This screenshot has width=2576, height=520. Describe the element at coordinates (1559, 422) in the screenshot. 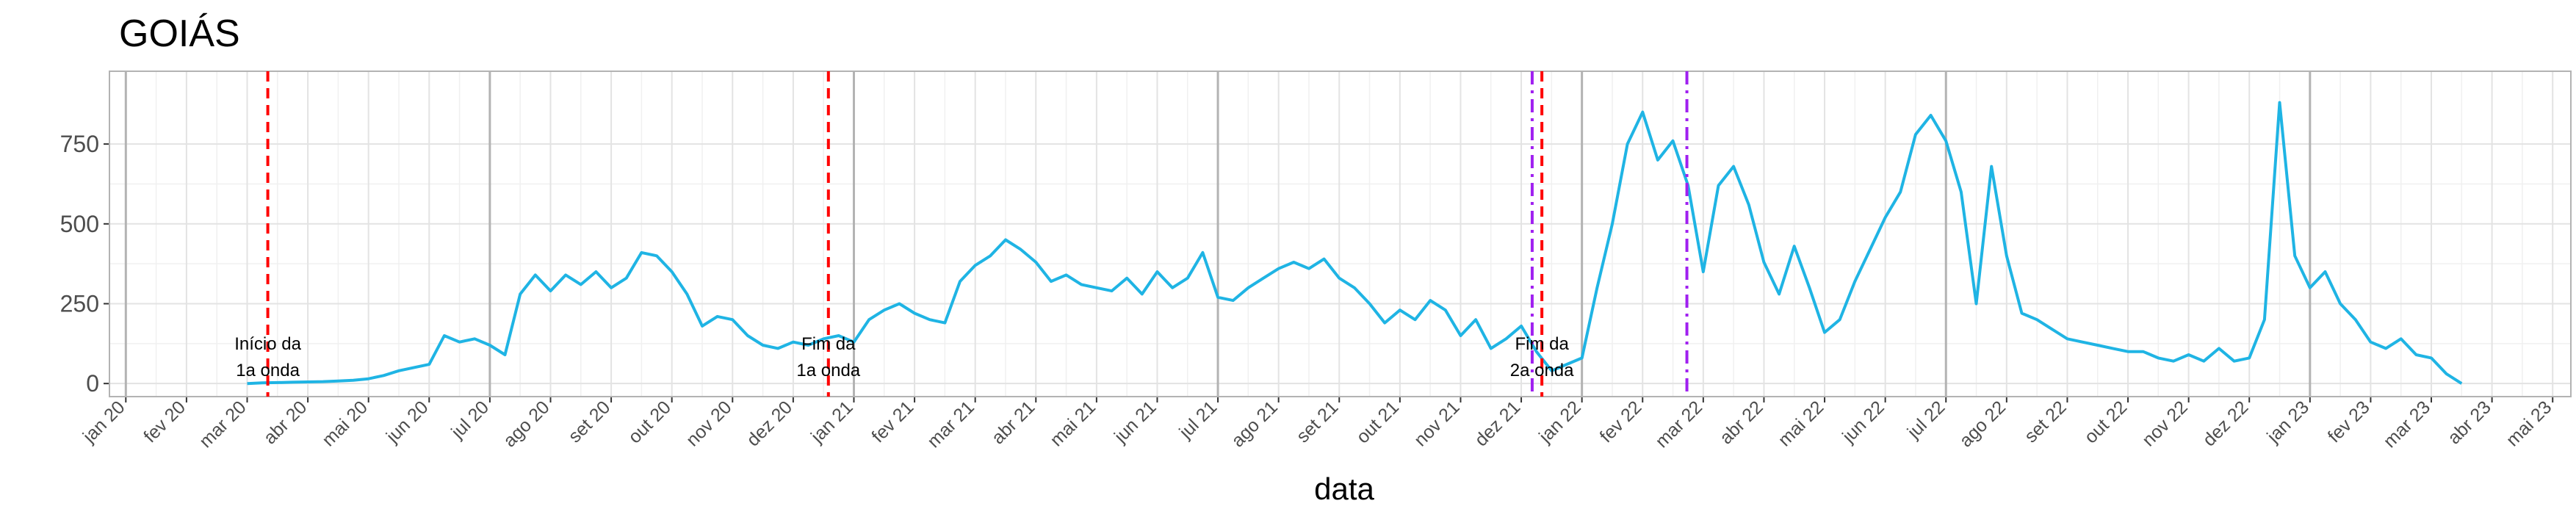

I see `x-tick-label: jan 22` at that location.